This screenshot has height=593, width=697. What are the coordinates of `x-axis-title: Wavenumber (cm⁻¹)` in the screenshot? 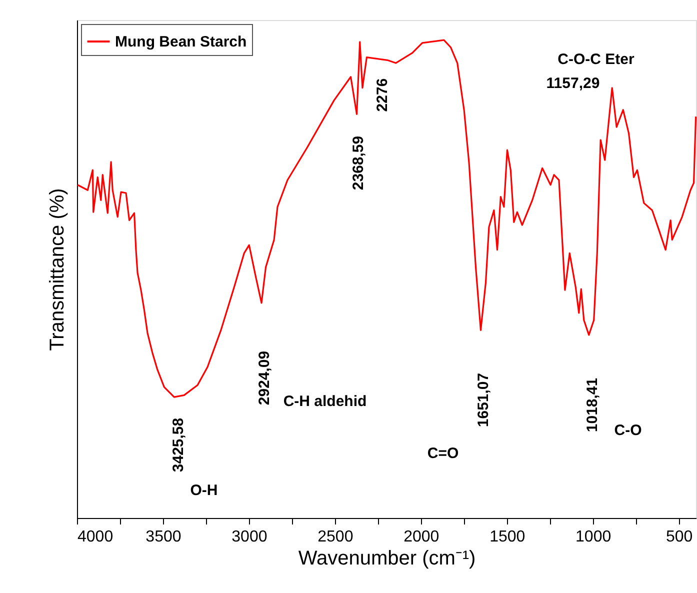 It's located at (387, 559).